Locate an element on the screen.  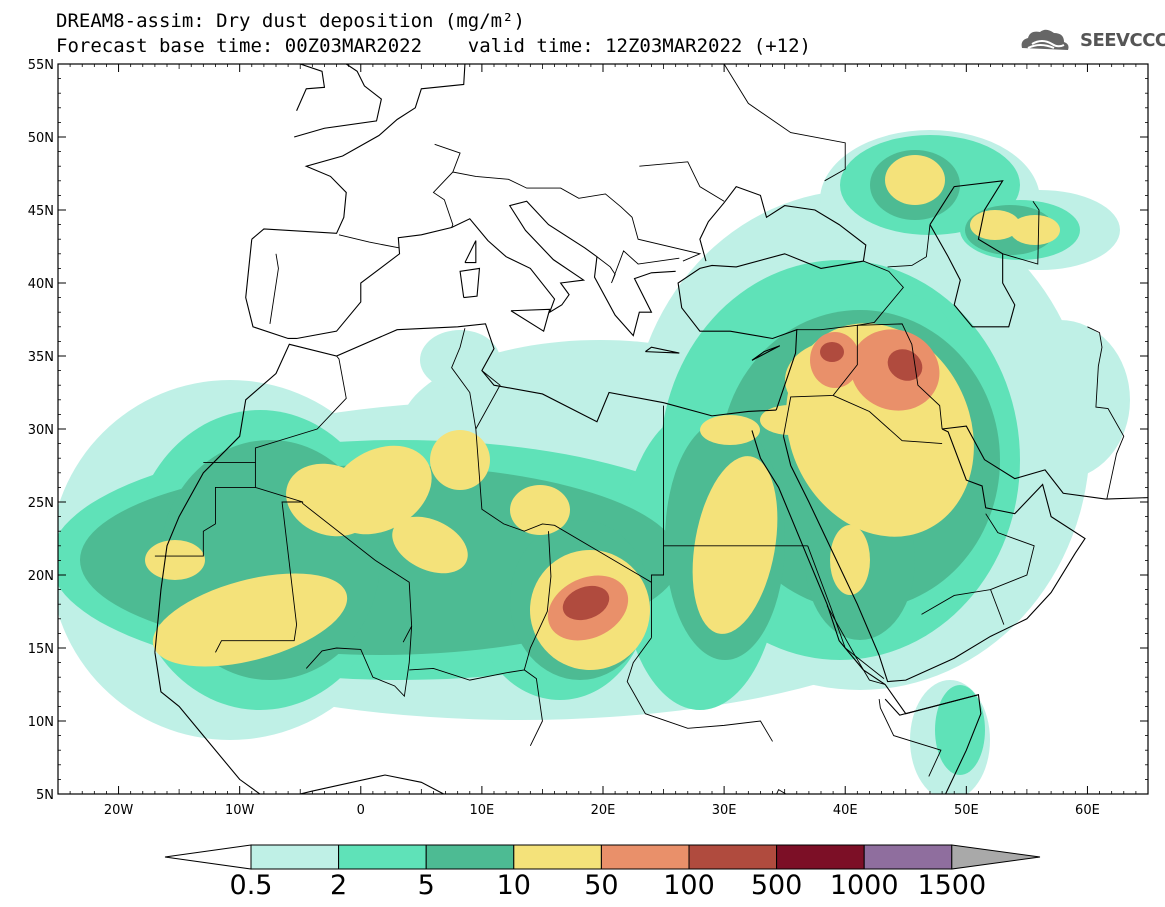
lon-label: 30E is located at coordinates (724, 810).